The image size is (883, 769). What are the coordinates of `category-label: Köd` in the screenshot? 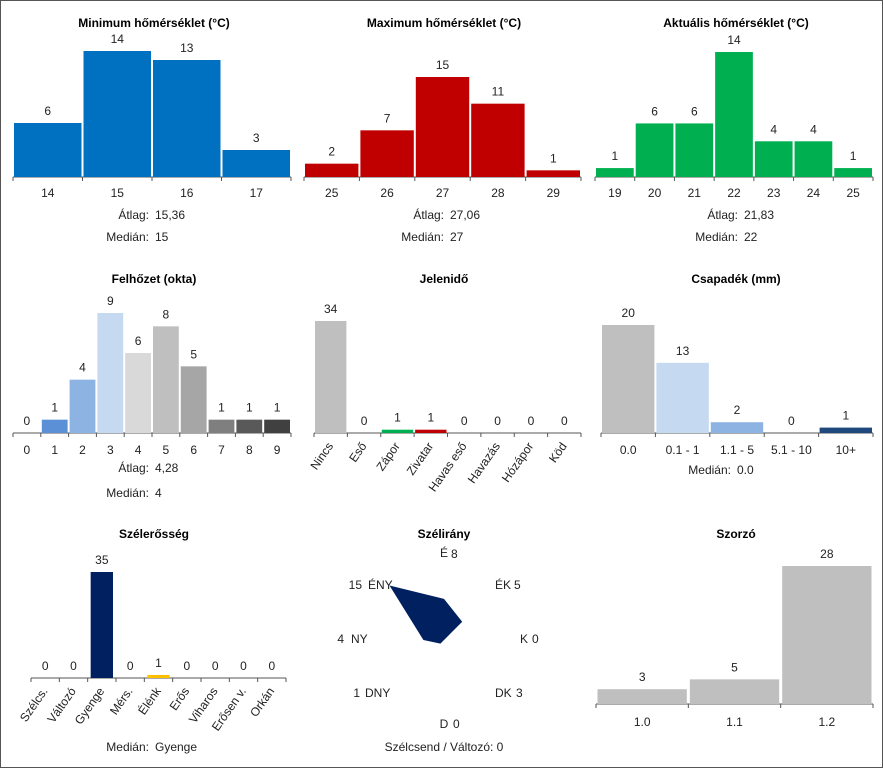 It's located at (558, 453).